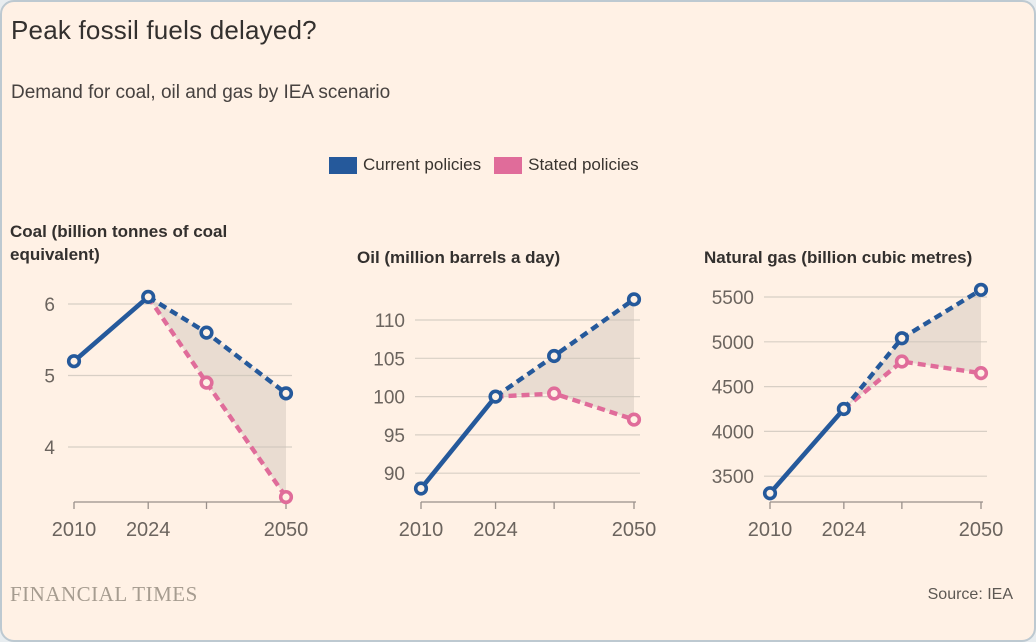 The width and height of the screenshot is (1036, 642). I want to click on y-tick-label: 5500, so click(733, 298).